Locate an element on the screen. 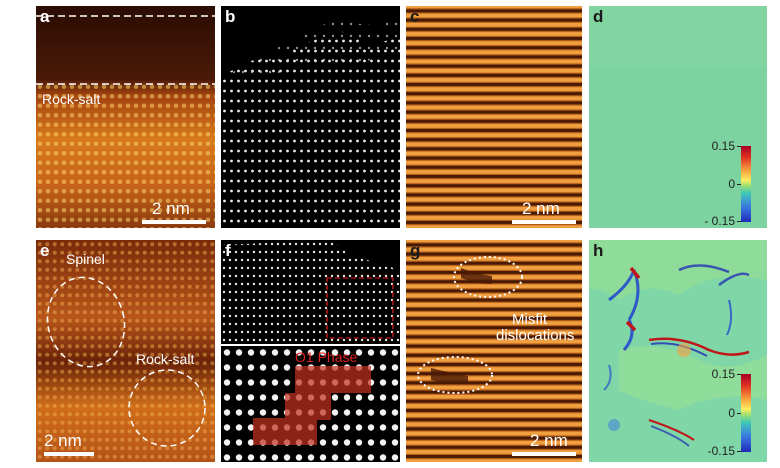  panel-e-scale-label: 2 nm is located at coordinates (63, 440).